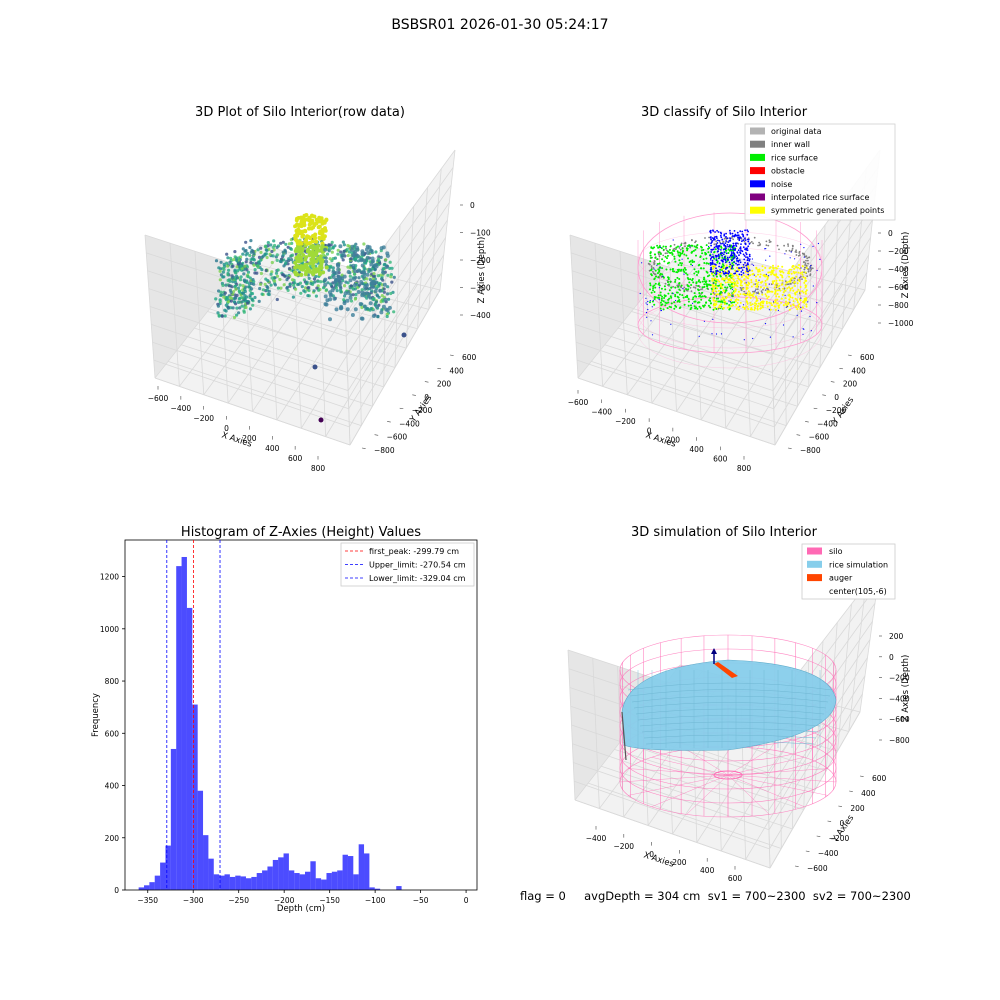  What do you see at coordinates (181, 408) in the screenshot?
I see `x-tick-label: −400` at bounding box center [181, 408].